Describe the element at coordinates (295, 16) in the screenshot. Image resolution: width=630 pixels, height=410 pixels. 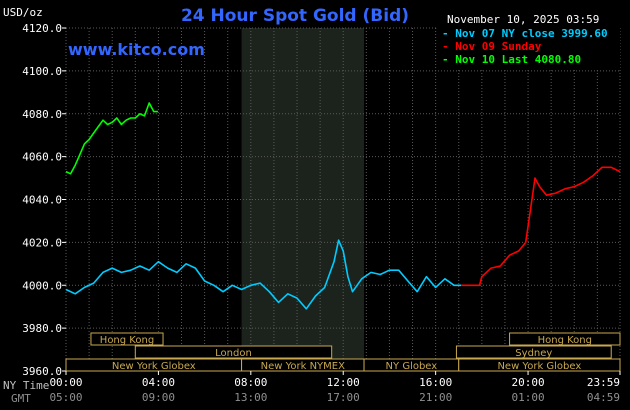
I see `chart-title: 24 Hour Spot Gold (Bid)` at that location.